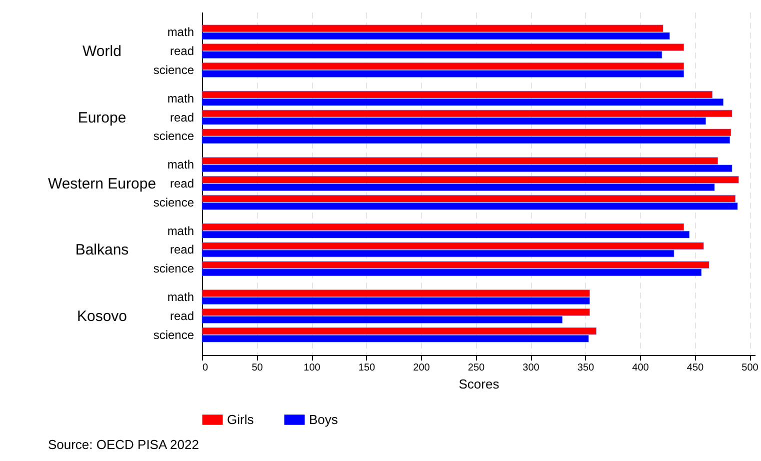 This screenshot has height=461, width=761. What do you see at coordinates (695, 368) in the screenshot?
I see `x-tick-label: 450` at bounding box center [695, 368].